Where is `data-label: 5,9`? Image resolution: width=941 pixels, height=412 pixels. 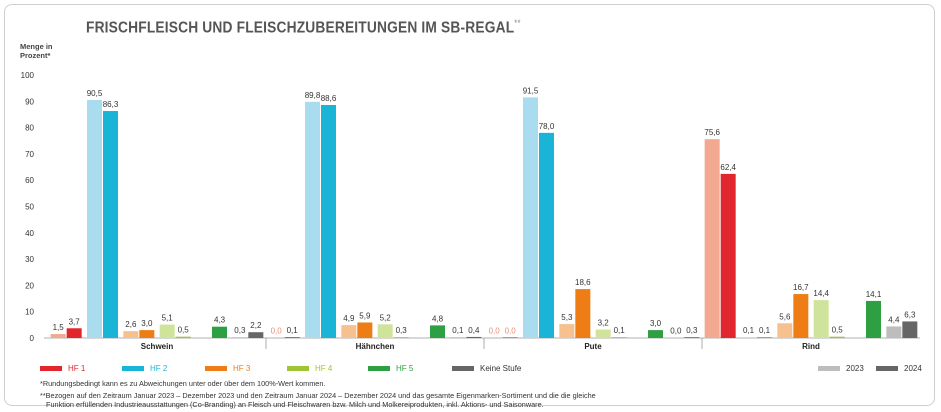 data-label: 5,9 is located at coordinates (365, 315).